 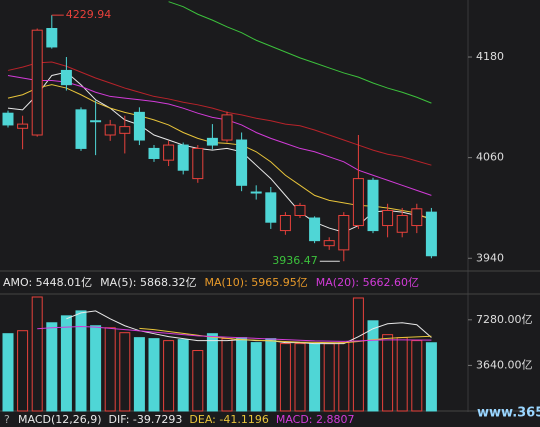 I want to click on y-tick-label: 4060, so click(x=490, y=157).